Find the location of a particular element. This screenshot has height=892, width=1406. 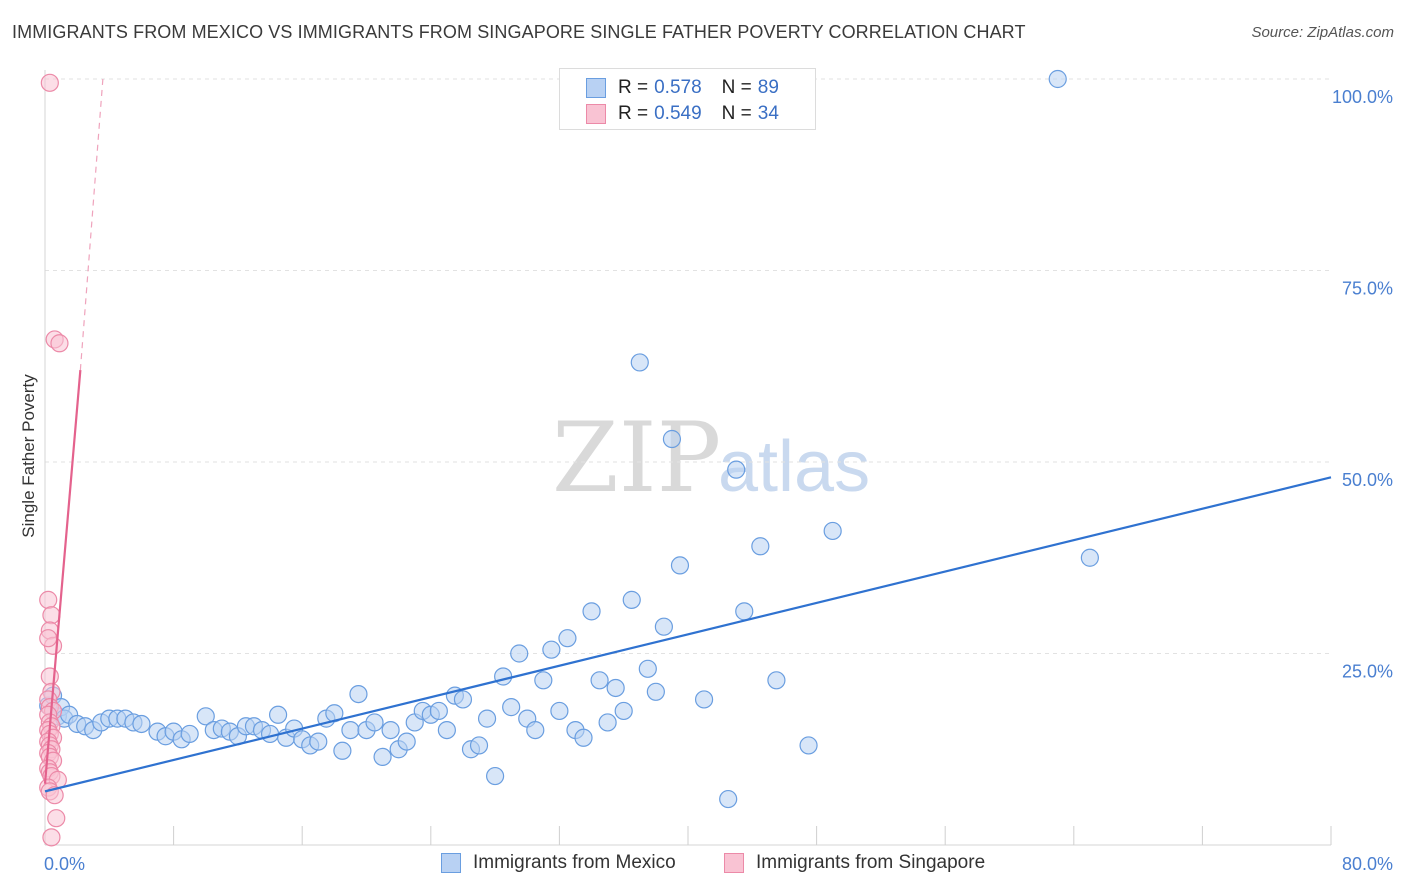

legend-row-mexico: R = 0.578 N = 89 is located at coordinates (682, 88).